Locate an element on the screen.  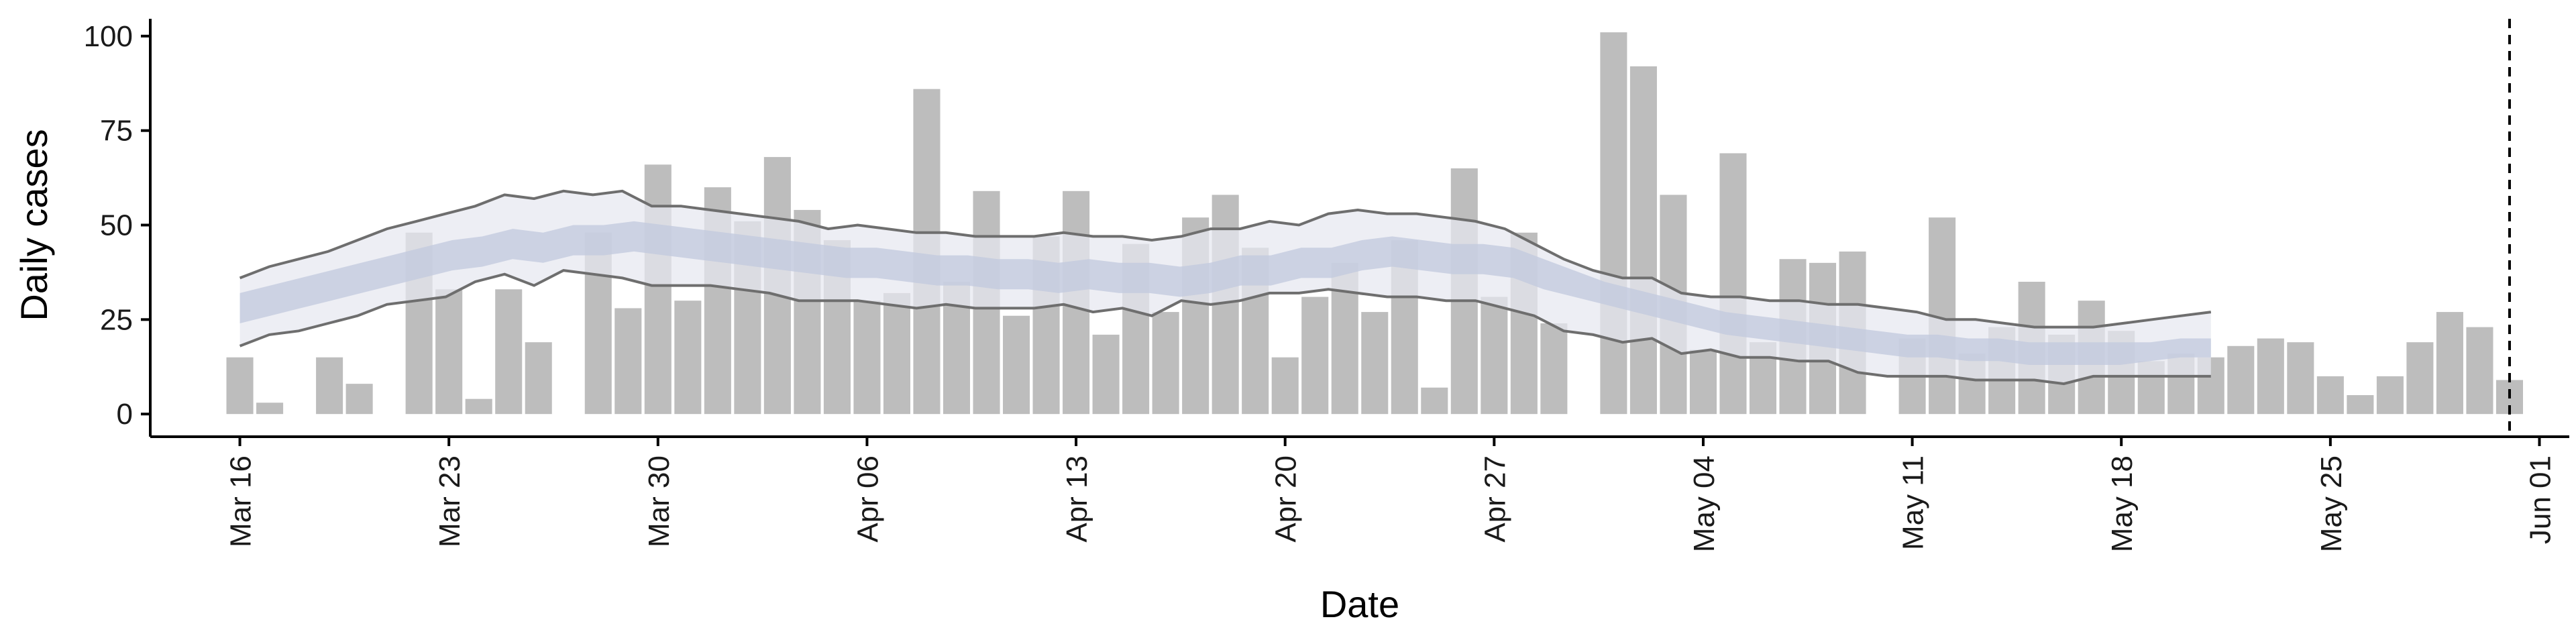
lower-bound-line is located at coordinates (1225, 327).